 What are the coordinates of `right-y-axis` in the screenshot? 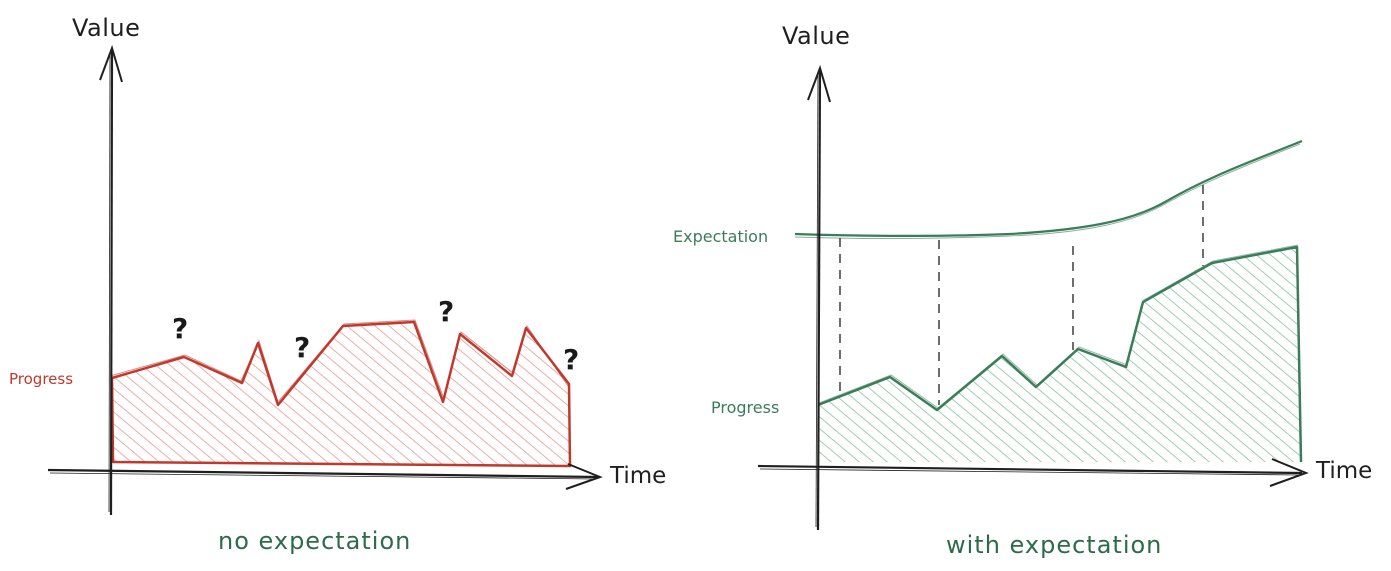 It's located at (819, 300).